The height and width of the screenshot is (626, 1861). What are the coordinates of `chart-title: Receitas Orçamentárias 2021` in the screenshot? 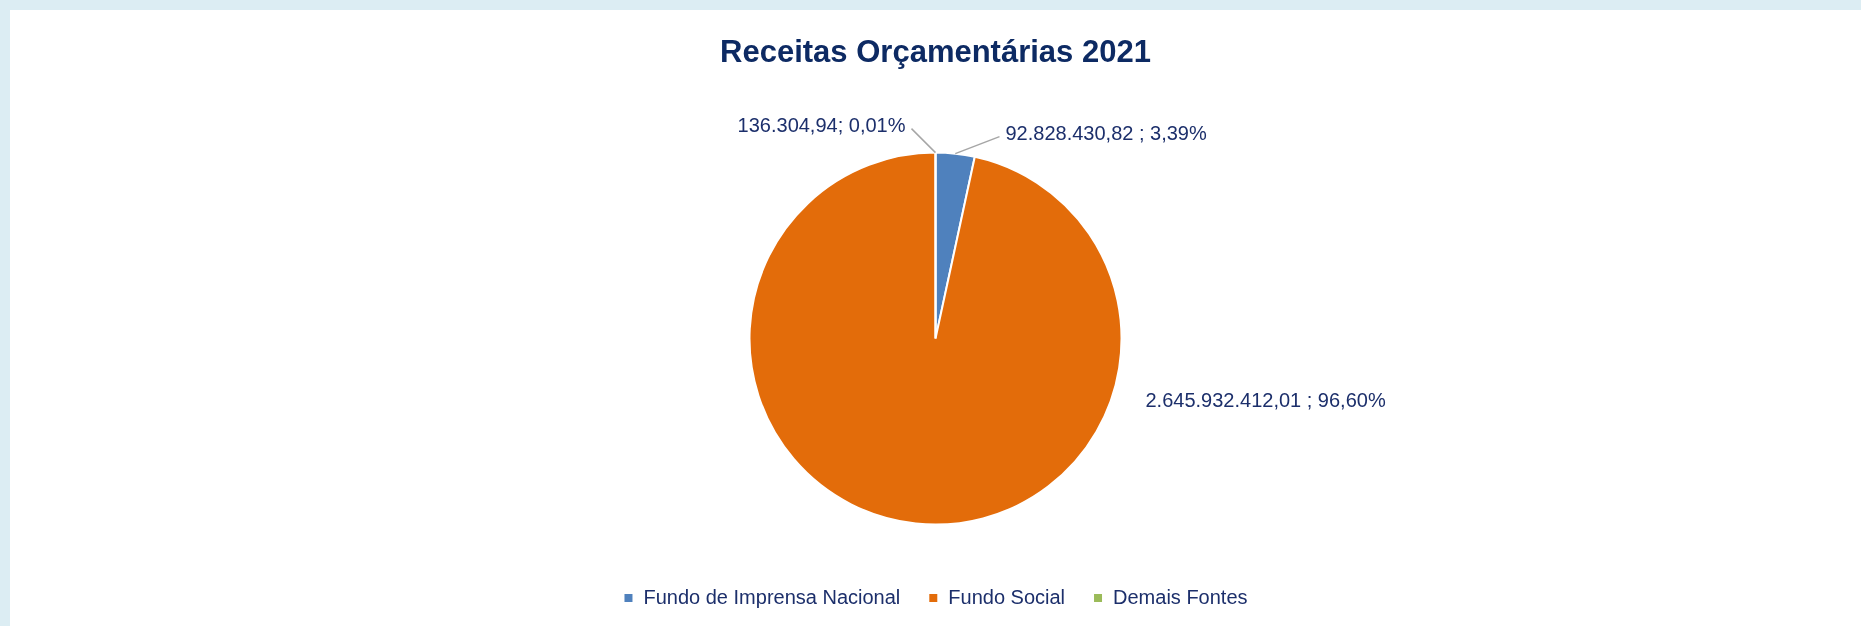 It's located at (935, 52).